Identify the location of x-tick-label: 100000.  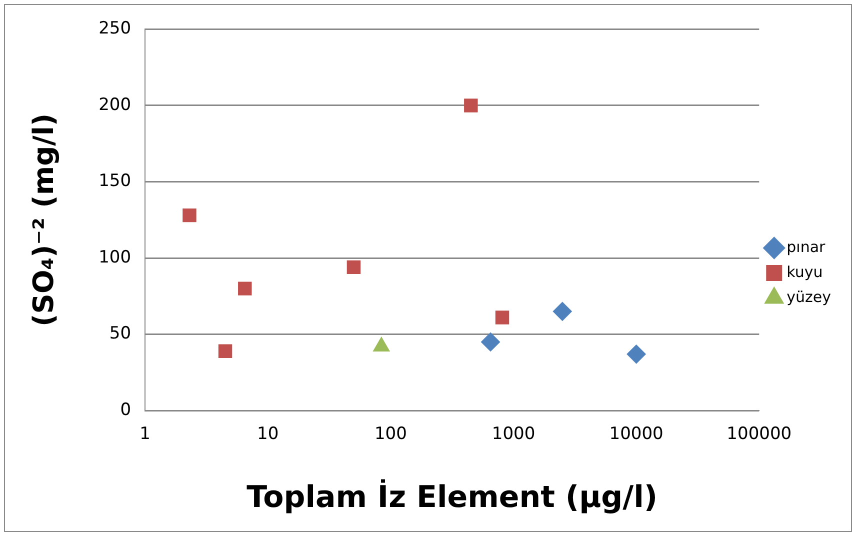
(759, 434).